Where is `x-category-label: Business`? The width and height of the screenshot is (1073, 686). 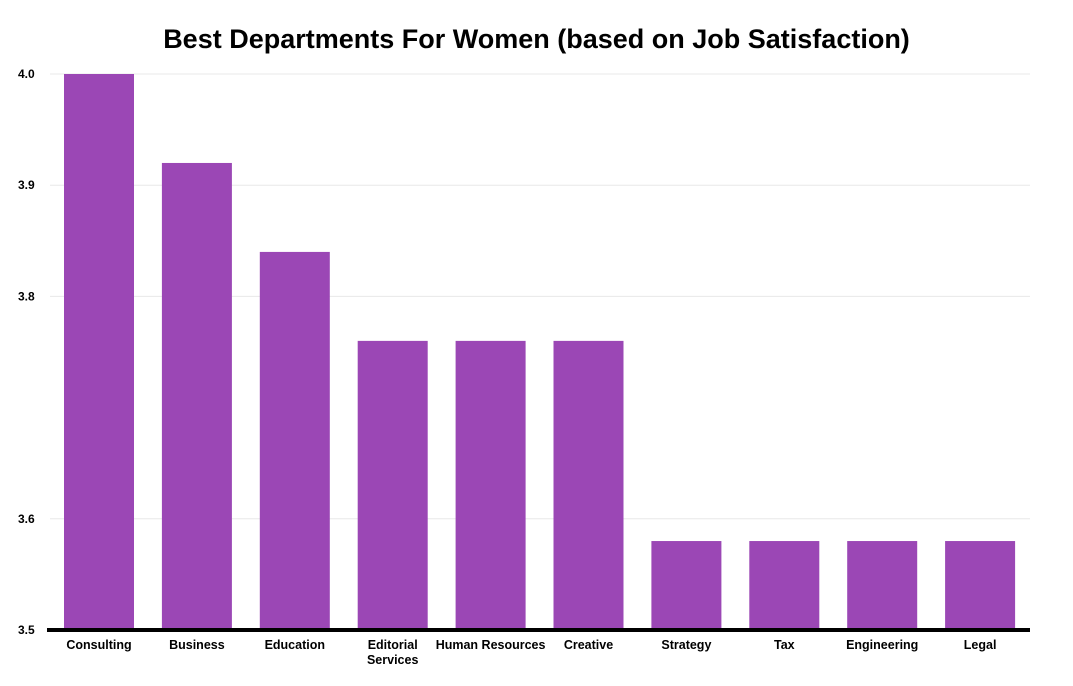 x-category-label: Business is located at coordinates (197, 645).